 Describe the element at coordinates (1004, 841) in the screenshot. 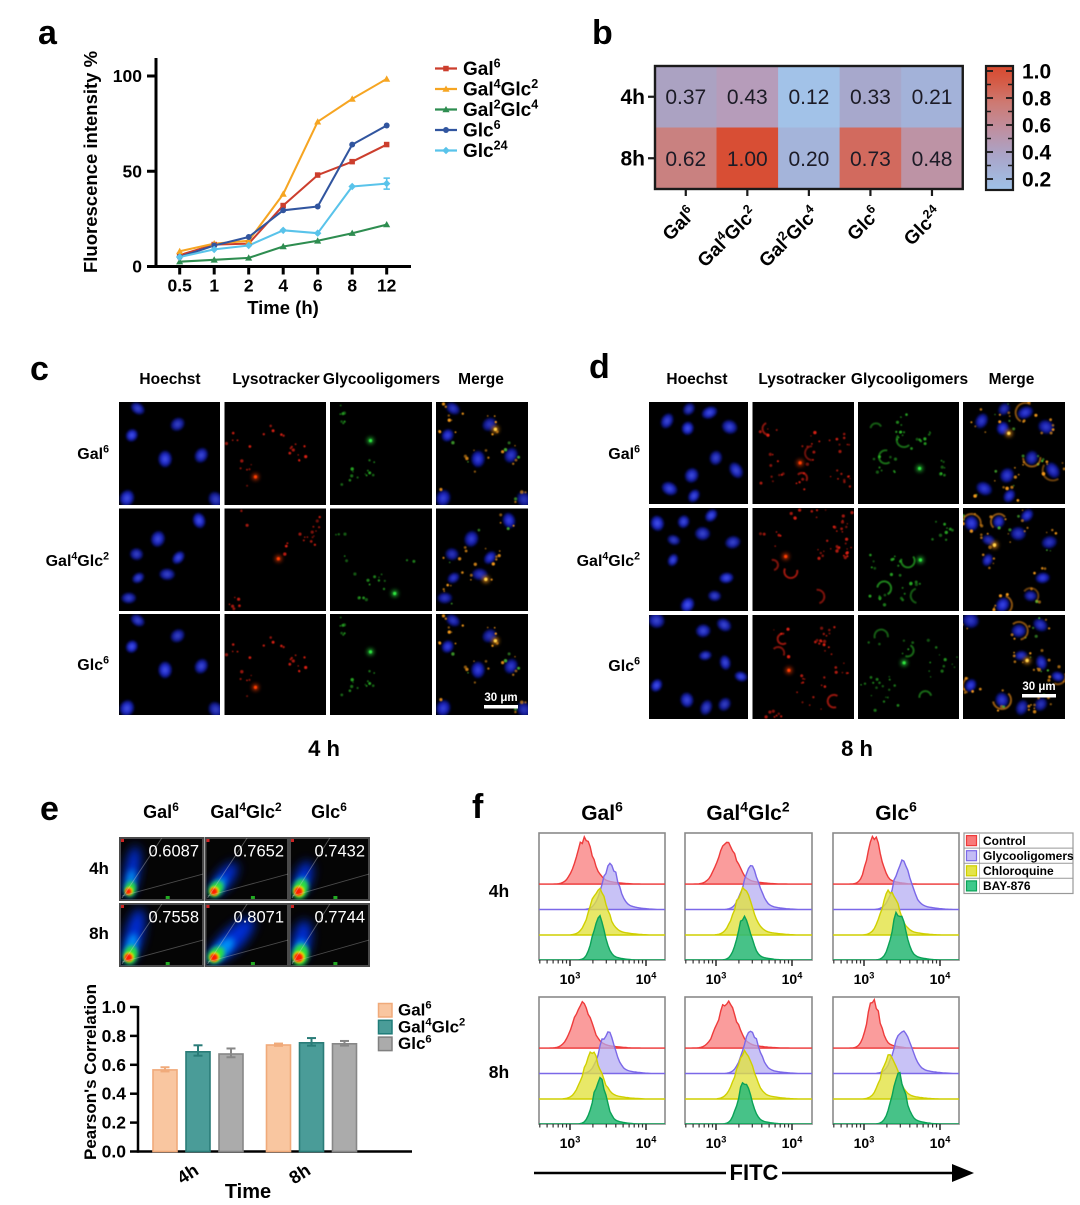

I see `svg-text: Control` at that location.